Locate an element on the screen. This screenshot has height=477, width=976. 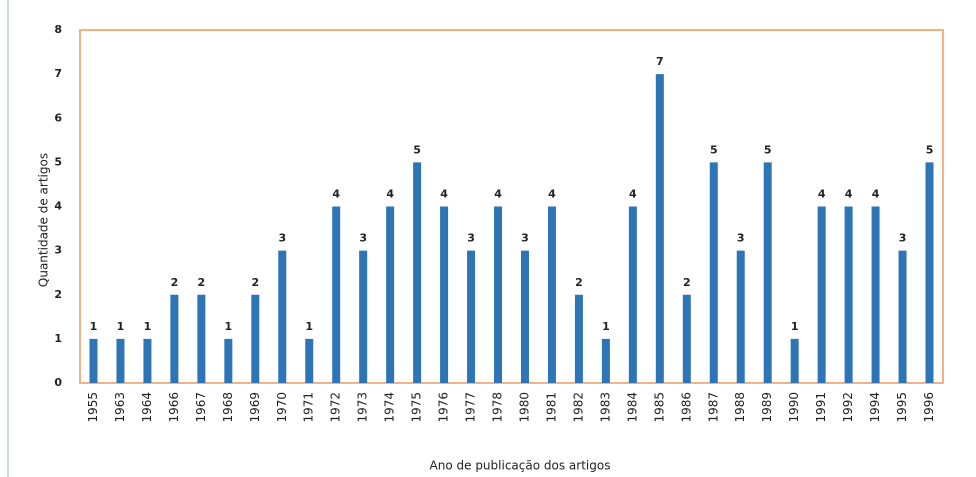
x-tick-label: 1981 is located at coordinates (551, 407).